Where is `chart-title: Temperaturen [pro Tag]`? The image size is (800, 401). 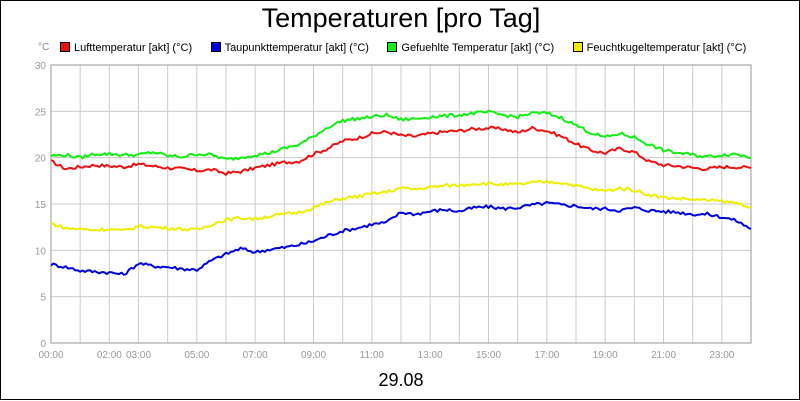
chart-title: Temperaturen [pro Tag] is located at coordinates (401, 18).